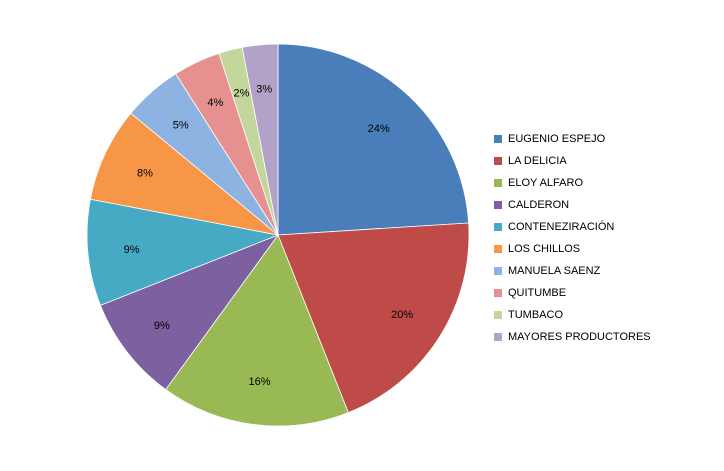  I want to click on legend-item: ELOY ALFARO, so click(572, 183).